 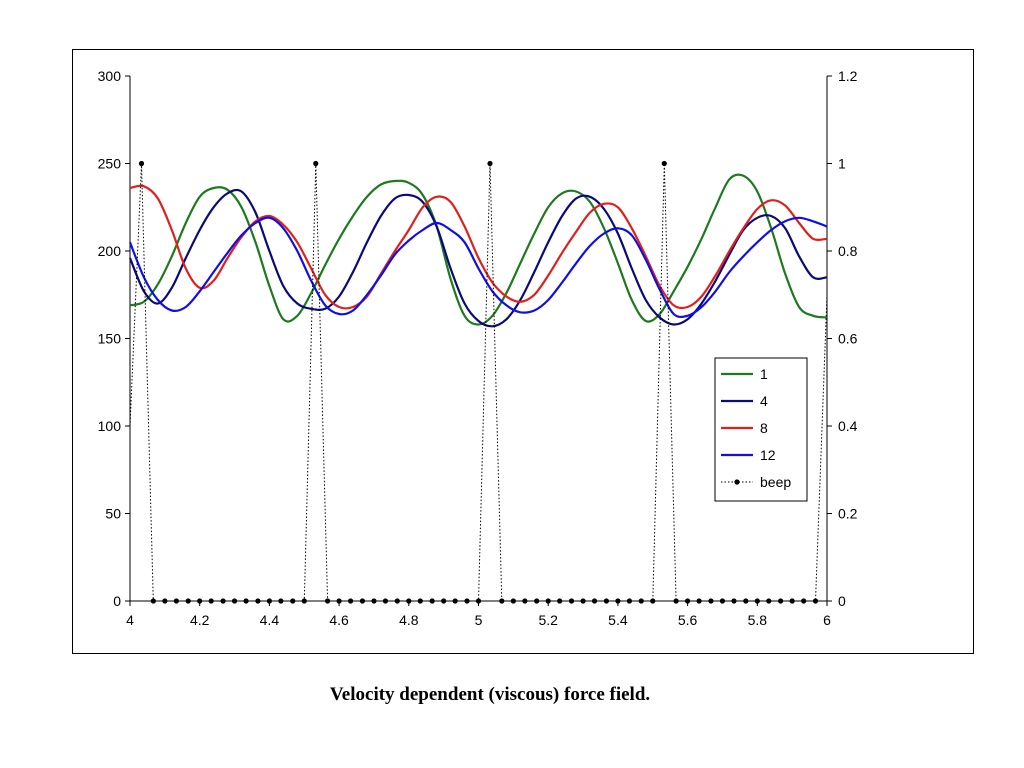 I want to click on x-tick-label: 6, so click(x=827, y=620).